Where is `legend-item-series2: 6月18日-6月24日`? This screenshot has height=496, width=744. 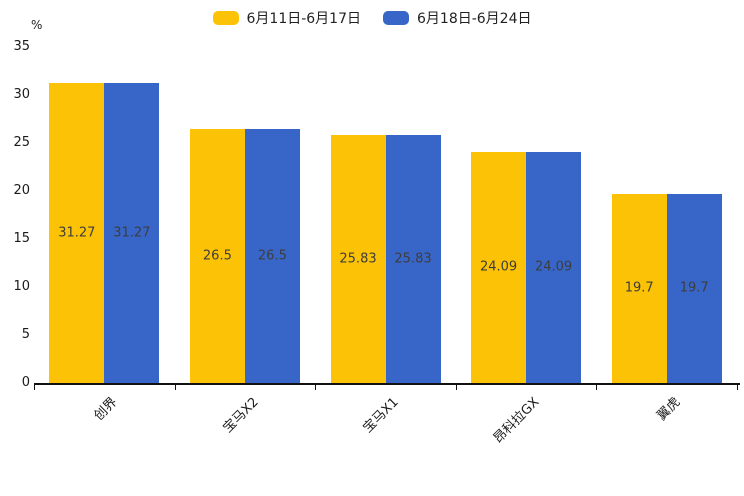 legend-item-series2: 6月18日-6月24日 is located at coordinates (457, 18).